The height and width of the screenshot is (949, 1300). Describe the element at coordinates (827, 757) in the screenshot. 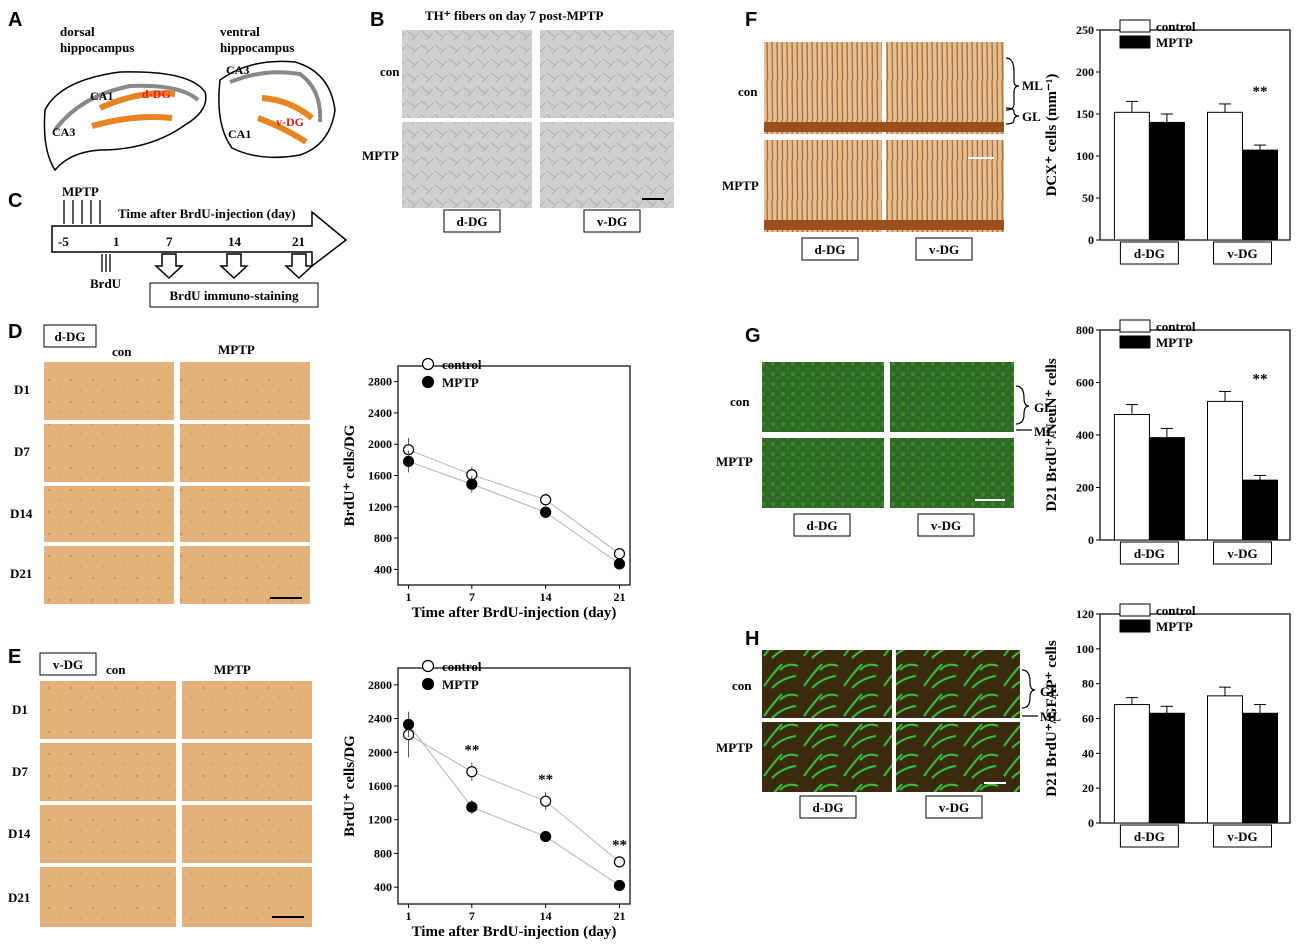

I see `micrograph-h-mptp-ddg` at that location.